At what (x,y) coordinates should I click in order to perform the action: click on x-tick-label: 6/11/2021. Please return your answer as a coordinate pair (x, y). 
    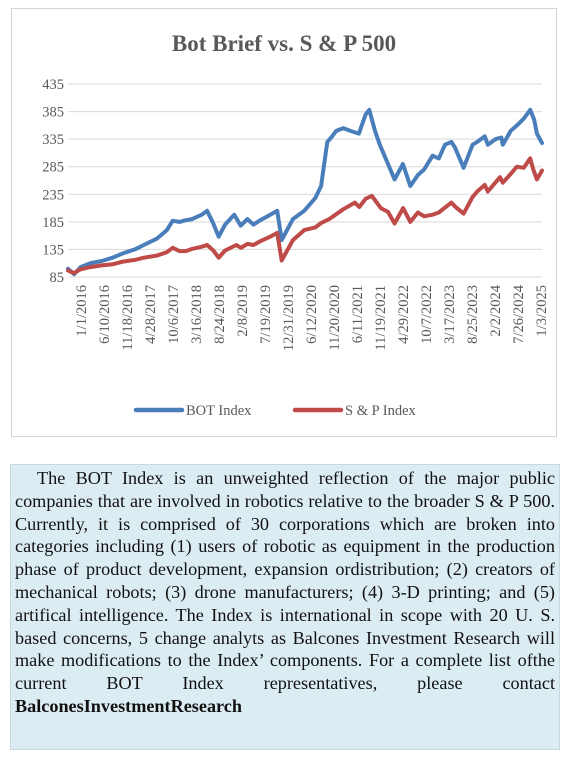
    Looking at the image, I should click on (358, 314).